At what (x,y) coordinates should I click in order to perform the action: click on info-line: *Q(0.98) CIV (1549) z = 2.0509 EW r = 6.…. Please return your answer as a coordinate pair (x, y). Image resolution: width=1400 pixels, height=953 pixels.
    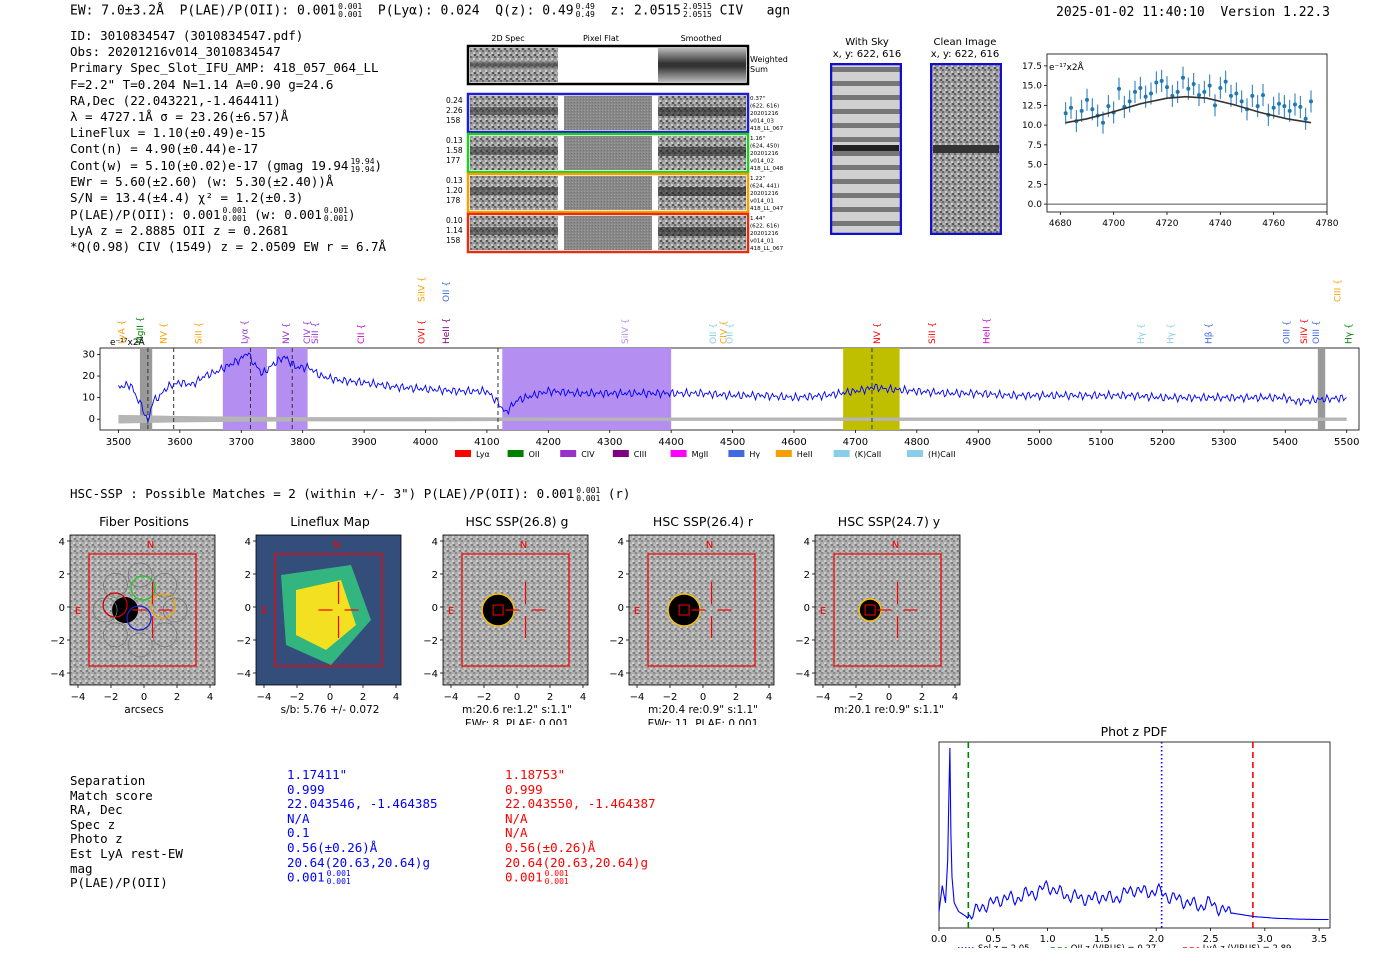
    Looking at the image, I should click on (228, 247).